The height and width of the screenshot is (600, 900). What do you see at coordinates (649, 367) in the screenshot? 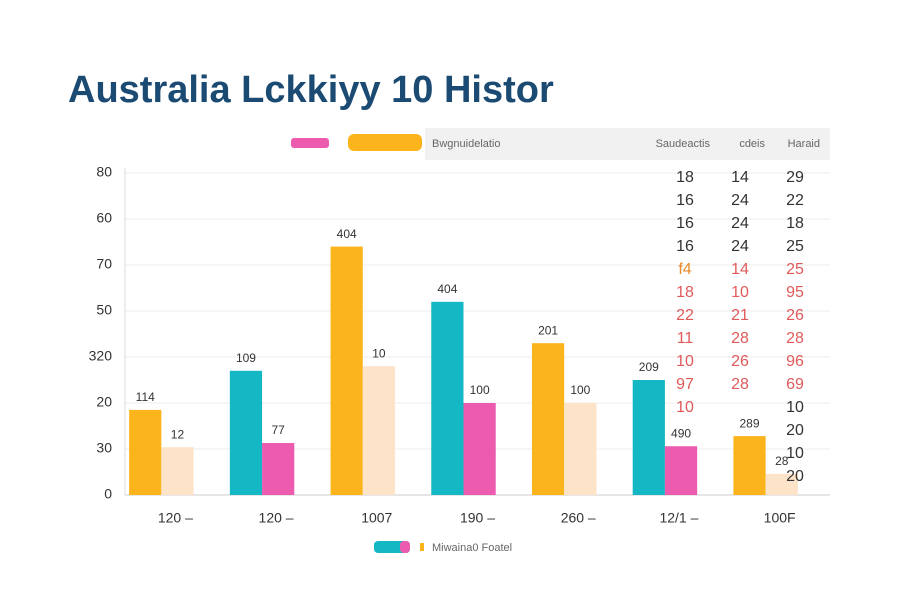
I see `data-label: 209` at bounding box center [649, 367].